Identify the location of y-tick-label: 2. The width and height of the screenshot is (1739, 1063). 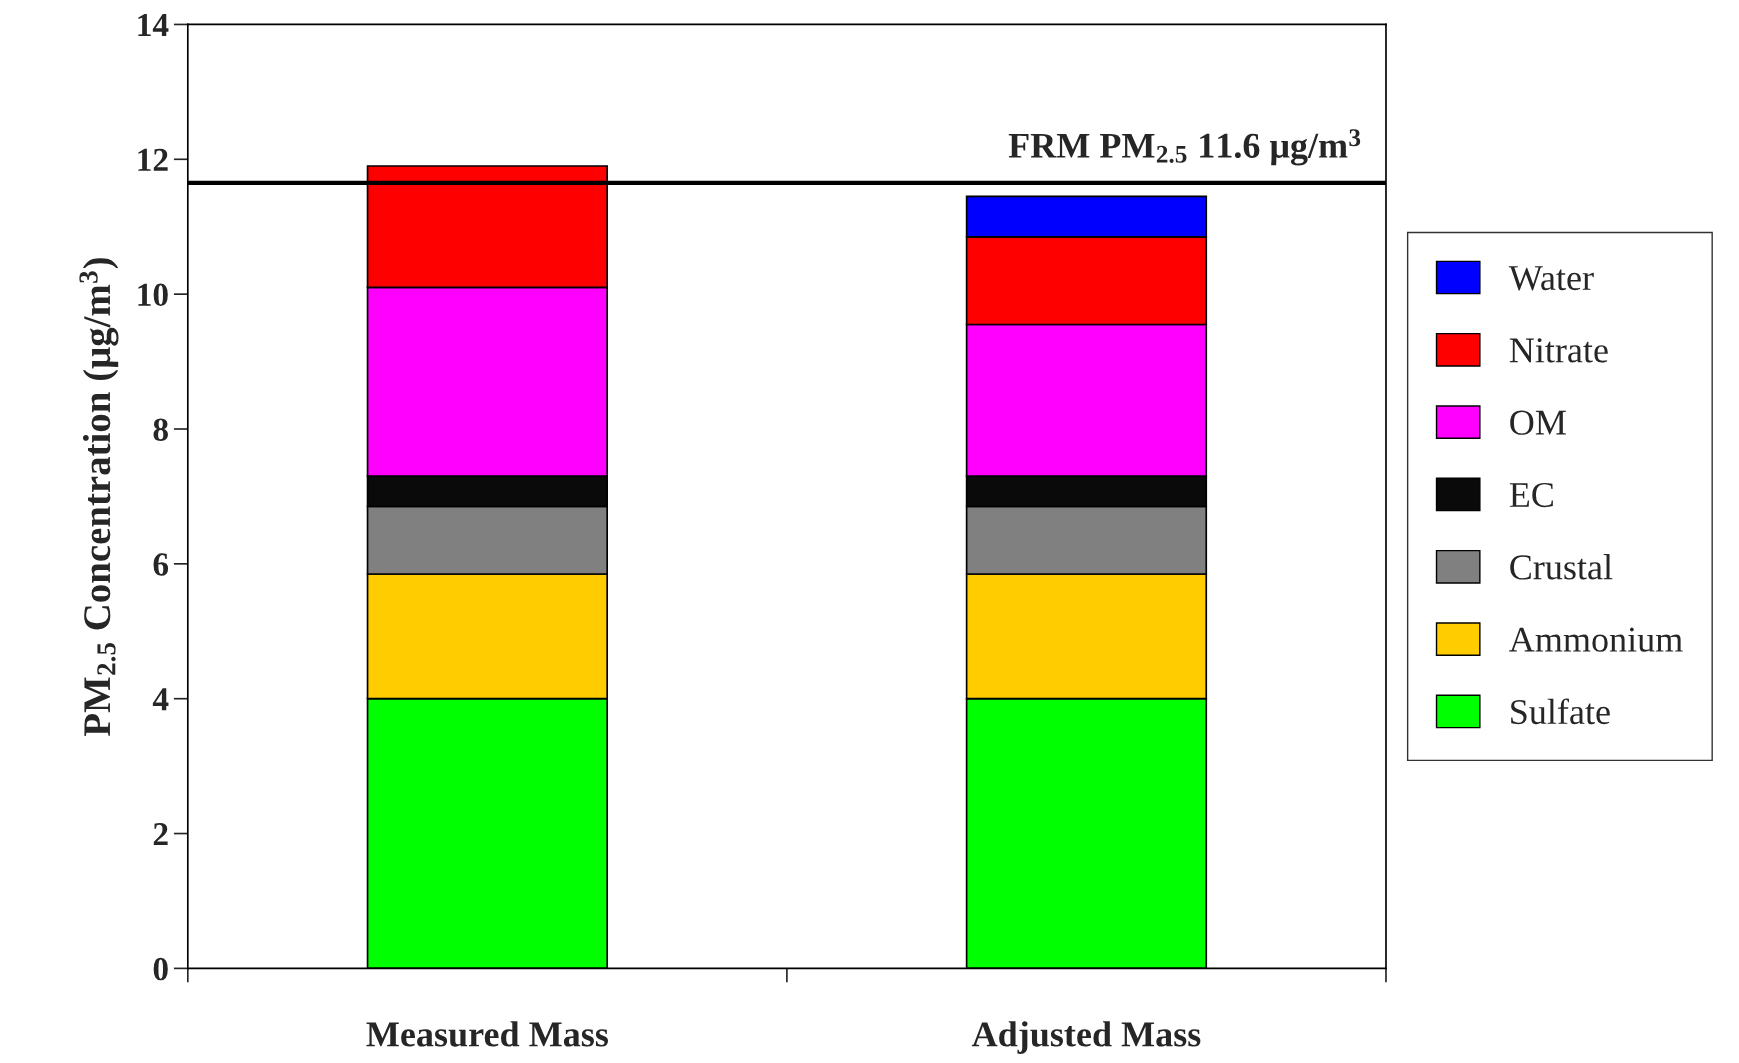
(160, 834).